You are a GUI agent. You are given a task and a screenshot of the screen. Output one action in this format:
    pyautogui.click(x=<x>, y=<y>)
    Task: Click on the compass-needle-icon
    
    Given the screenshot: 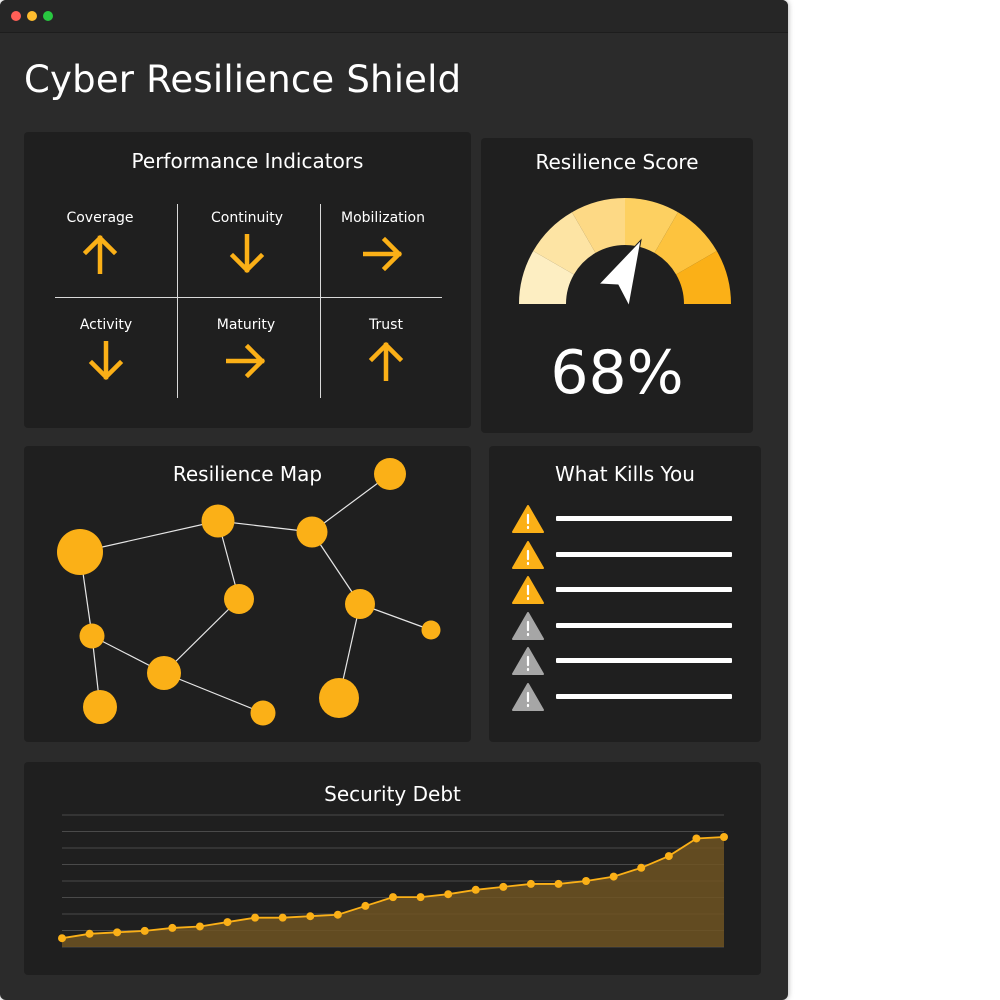 What is the action you would take?
    pyautogui.click(x=619, y=273)
    